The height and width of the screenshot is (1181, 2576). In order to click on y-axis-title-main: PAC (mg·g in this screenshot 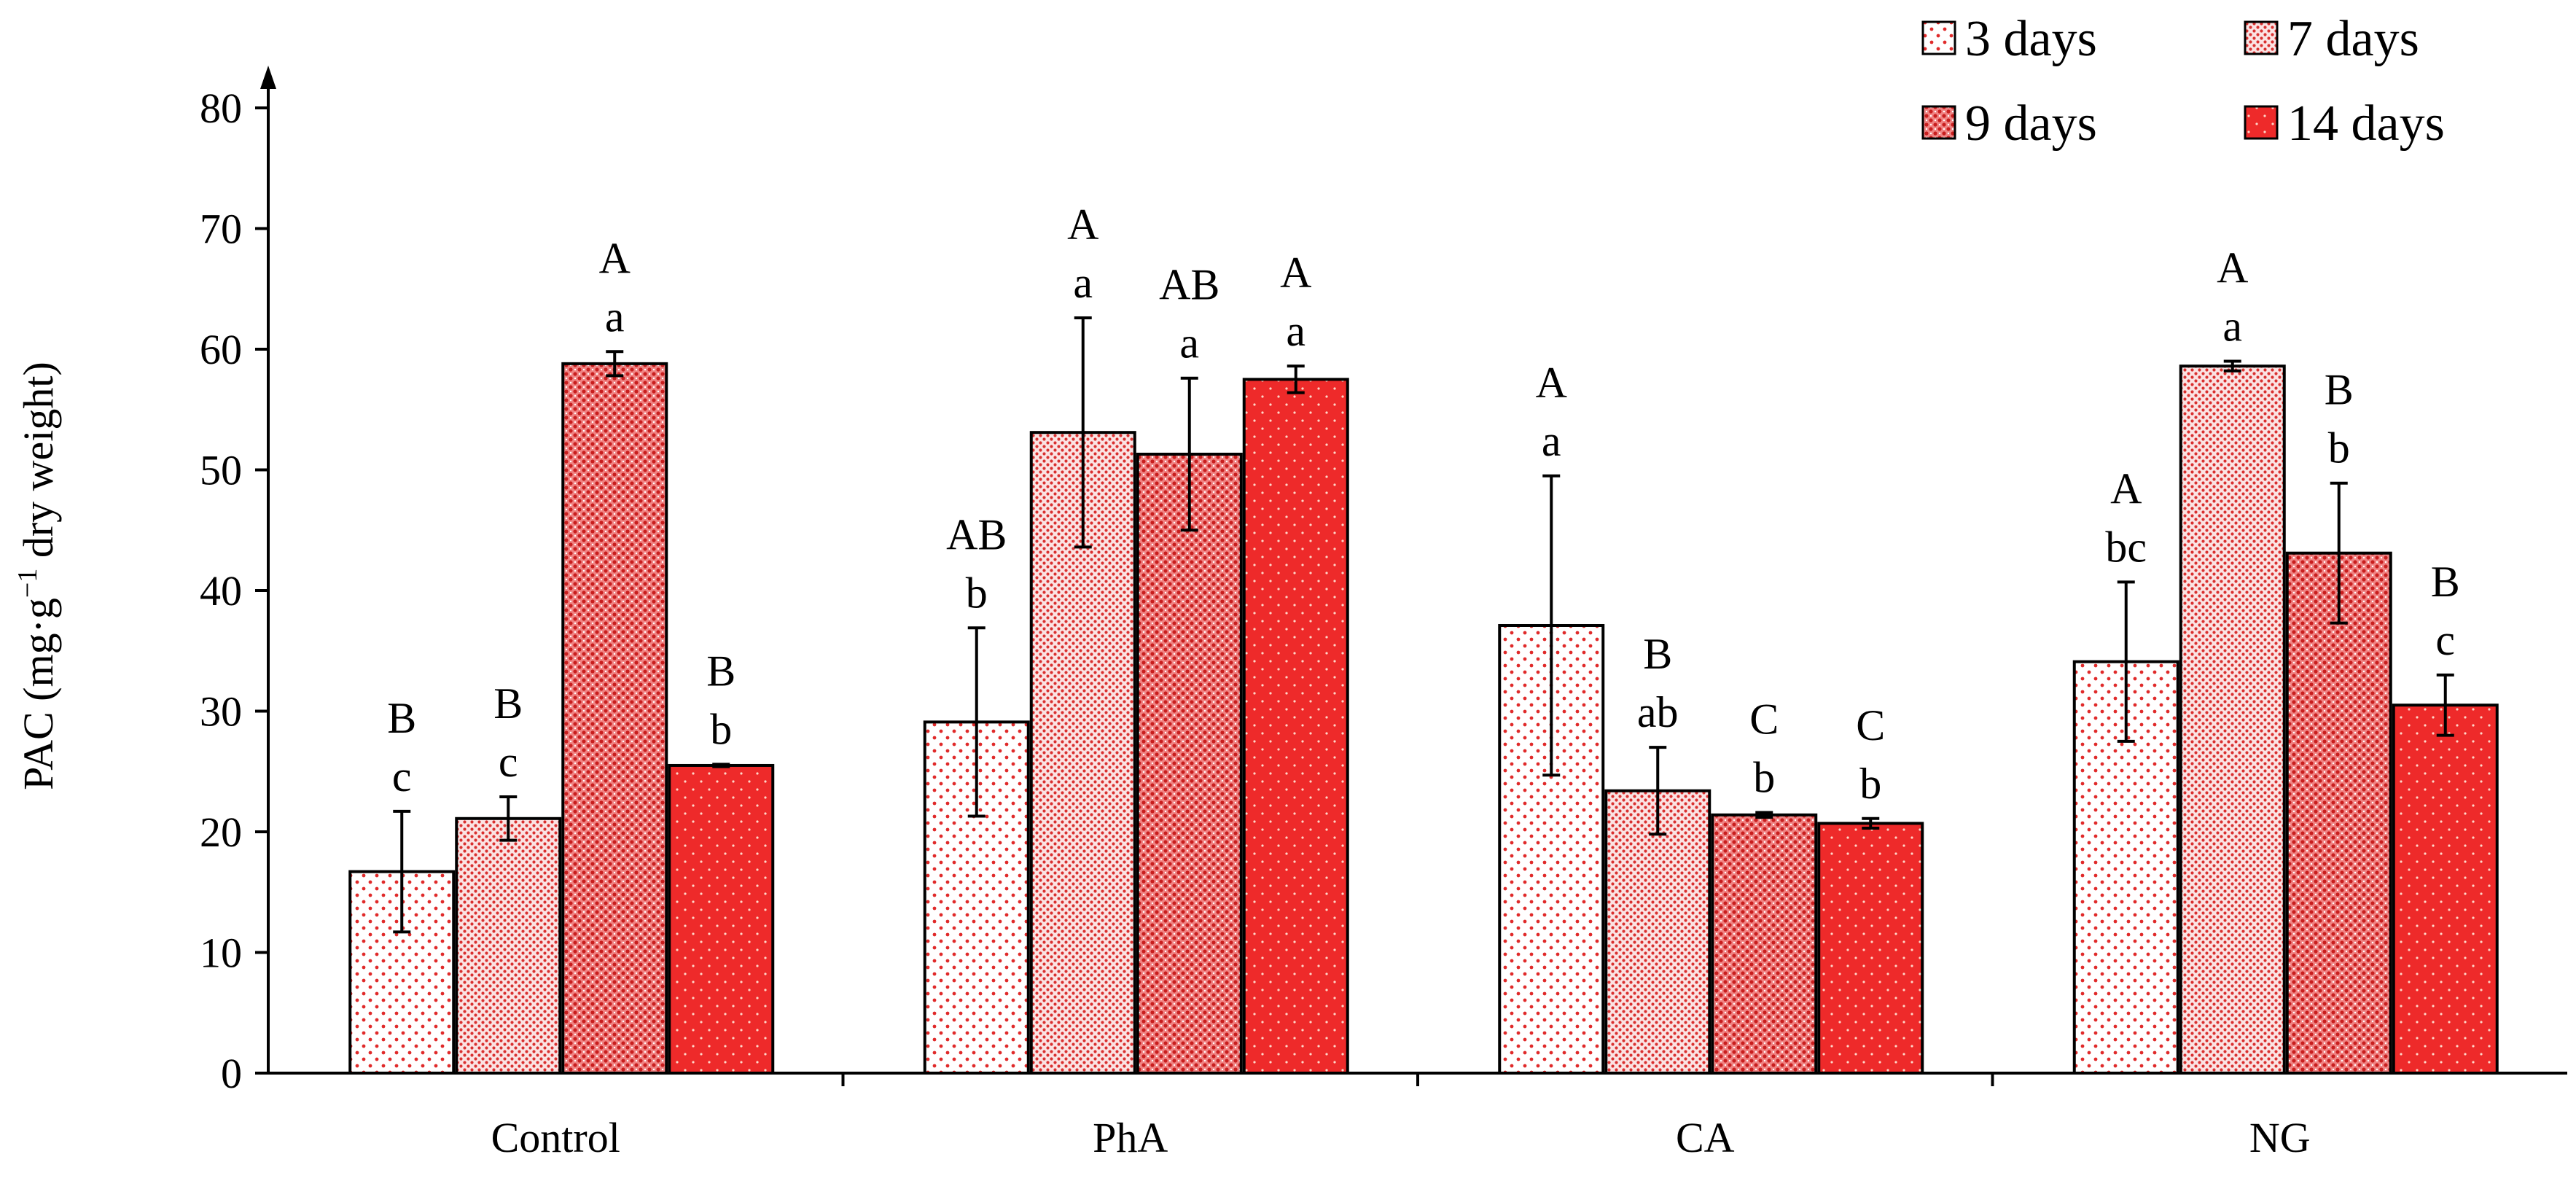, I will do `click(38, 694)`.